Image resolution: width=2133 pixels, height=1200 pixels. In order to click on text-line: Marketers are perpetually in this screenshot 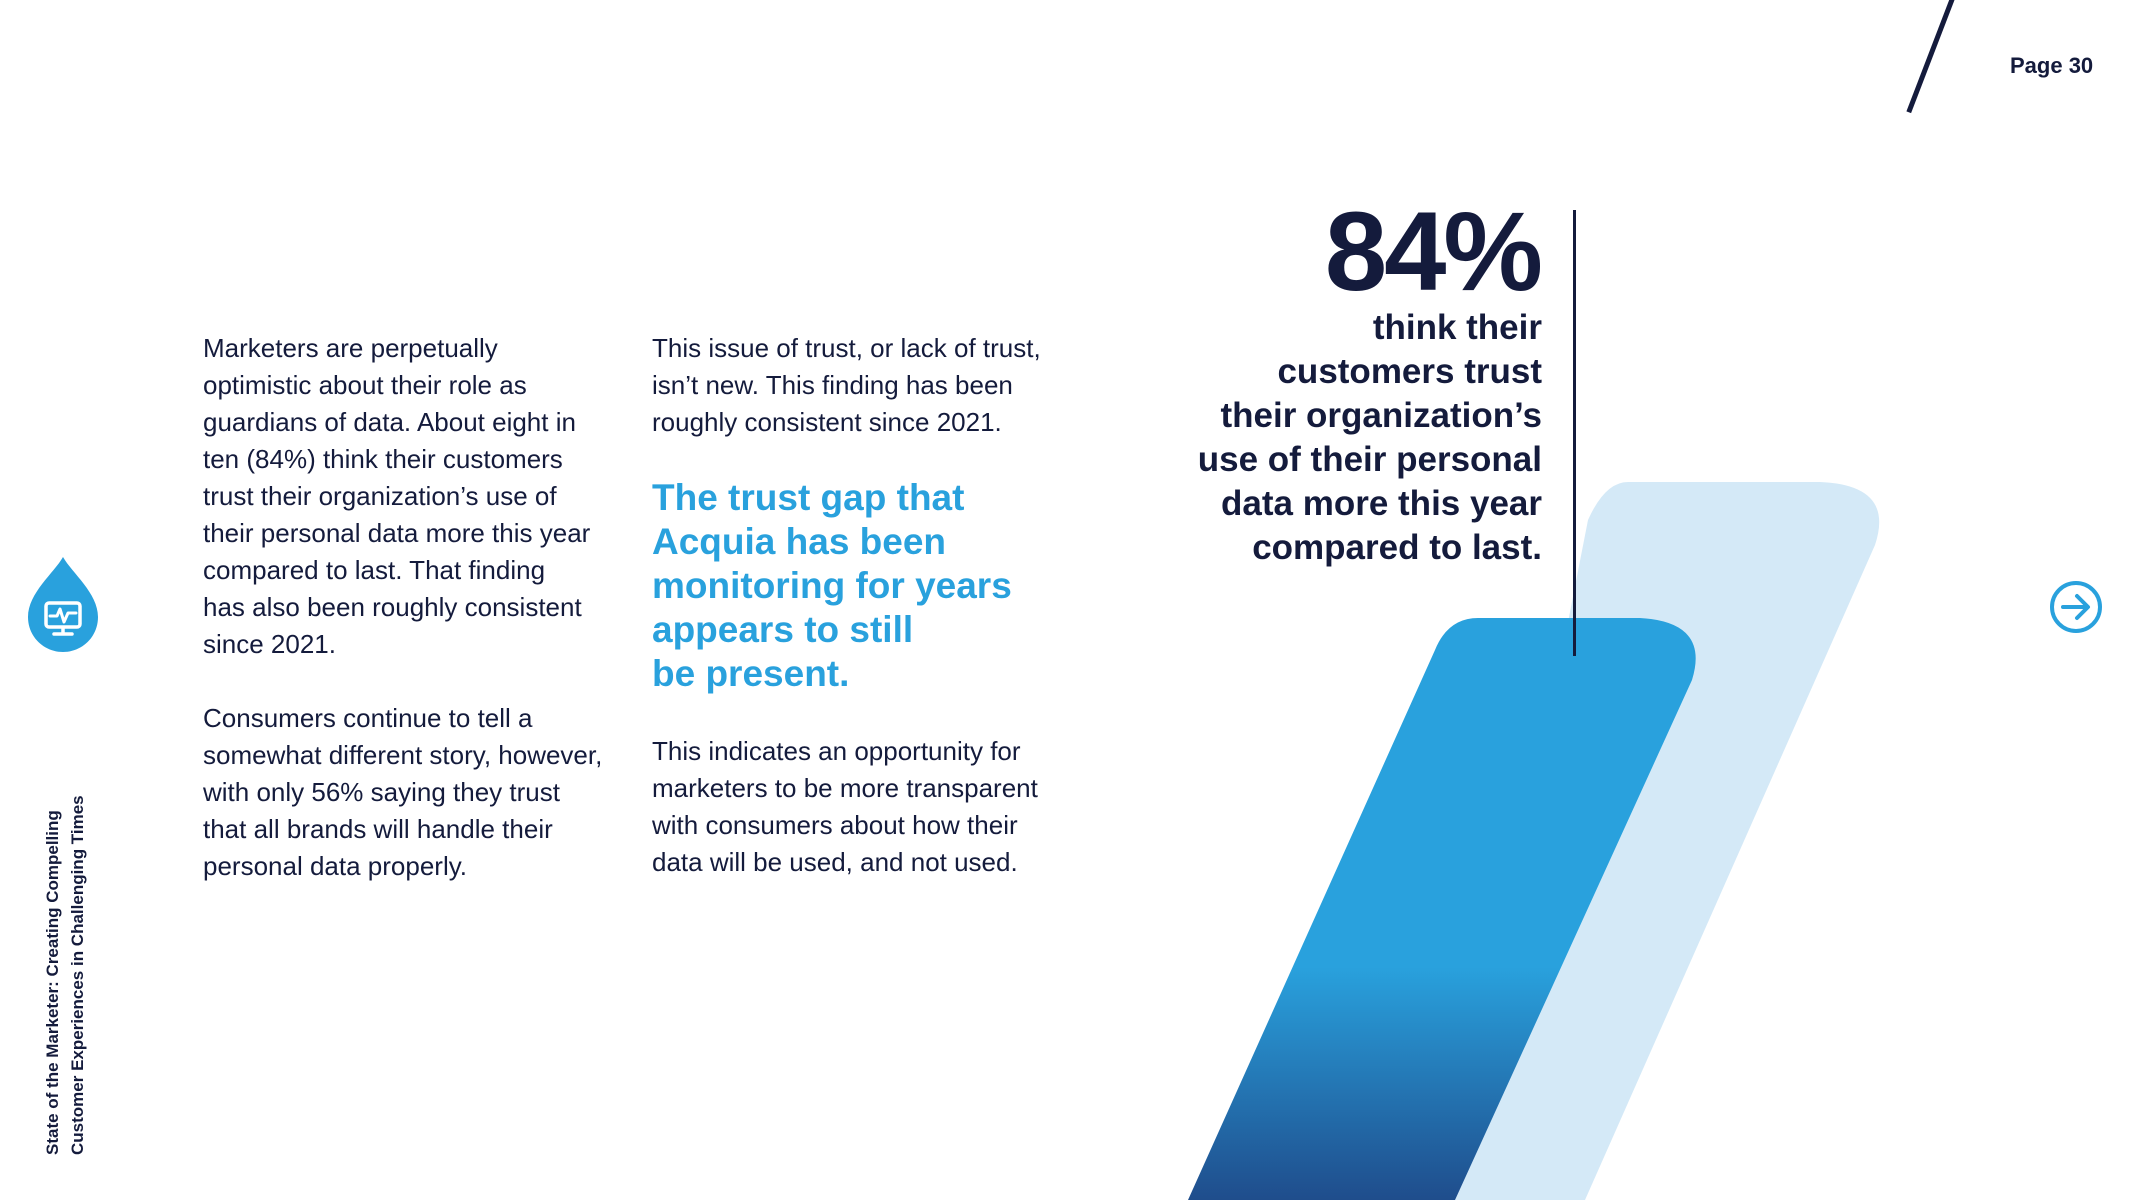, I will do `click(350, 348)`.